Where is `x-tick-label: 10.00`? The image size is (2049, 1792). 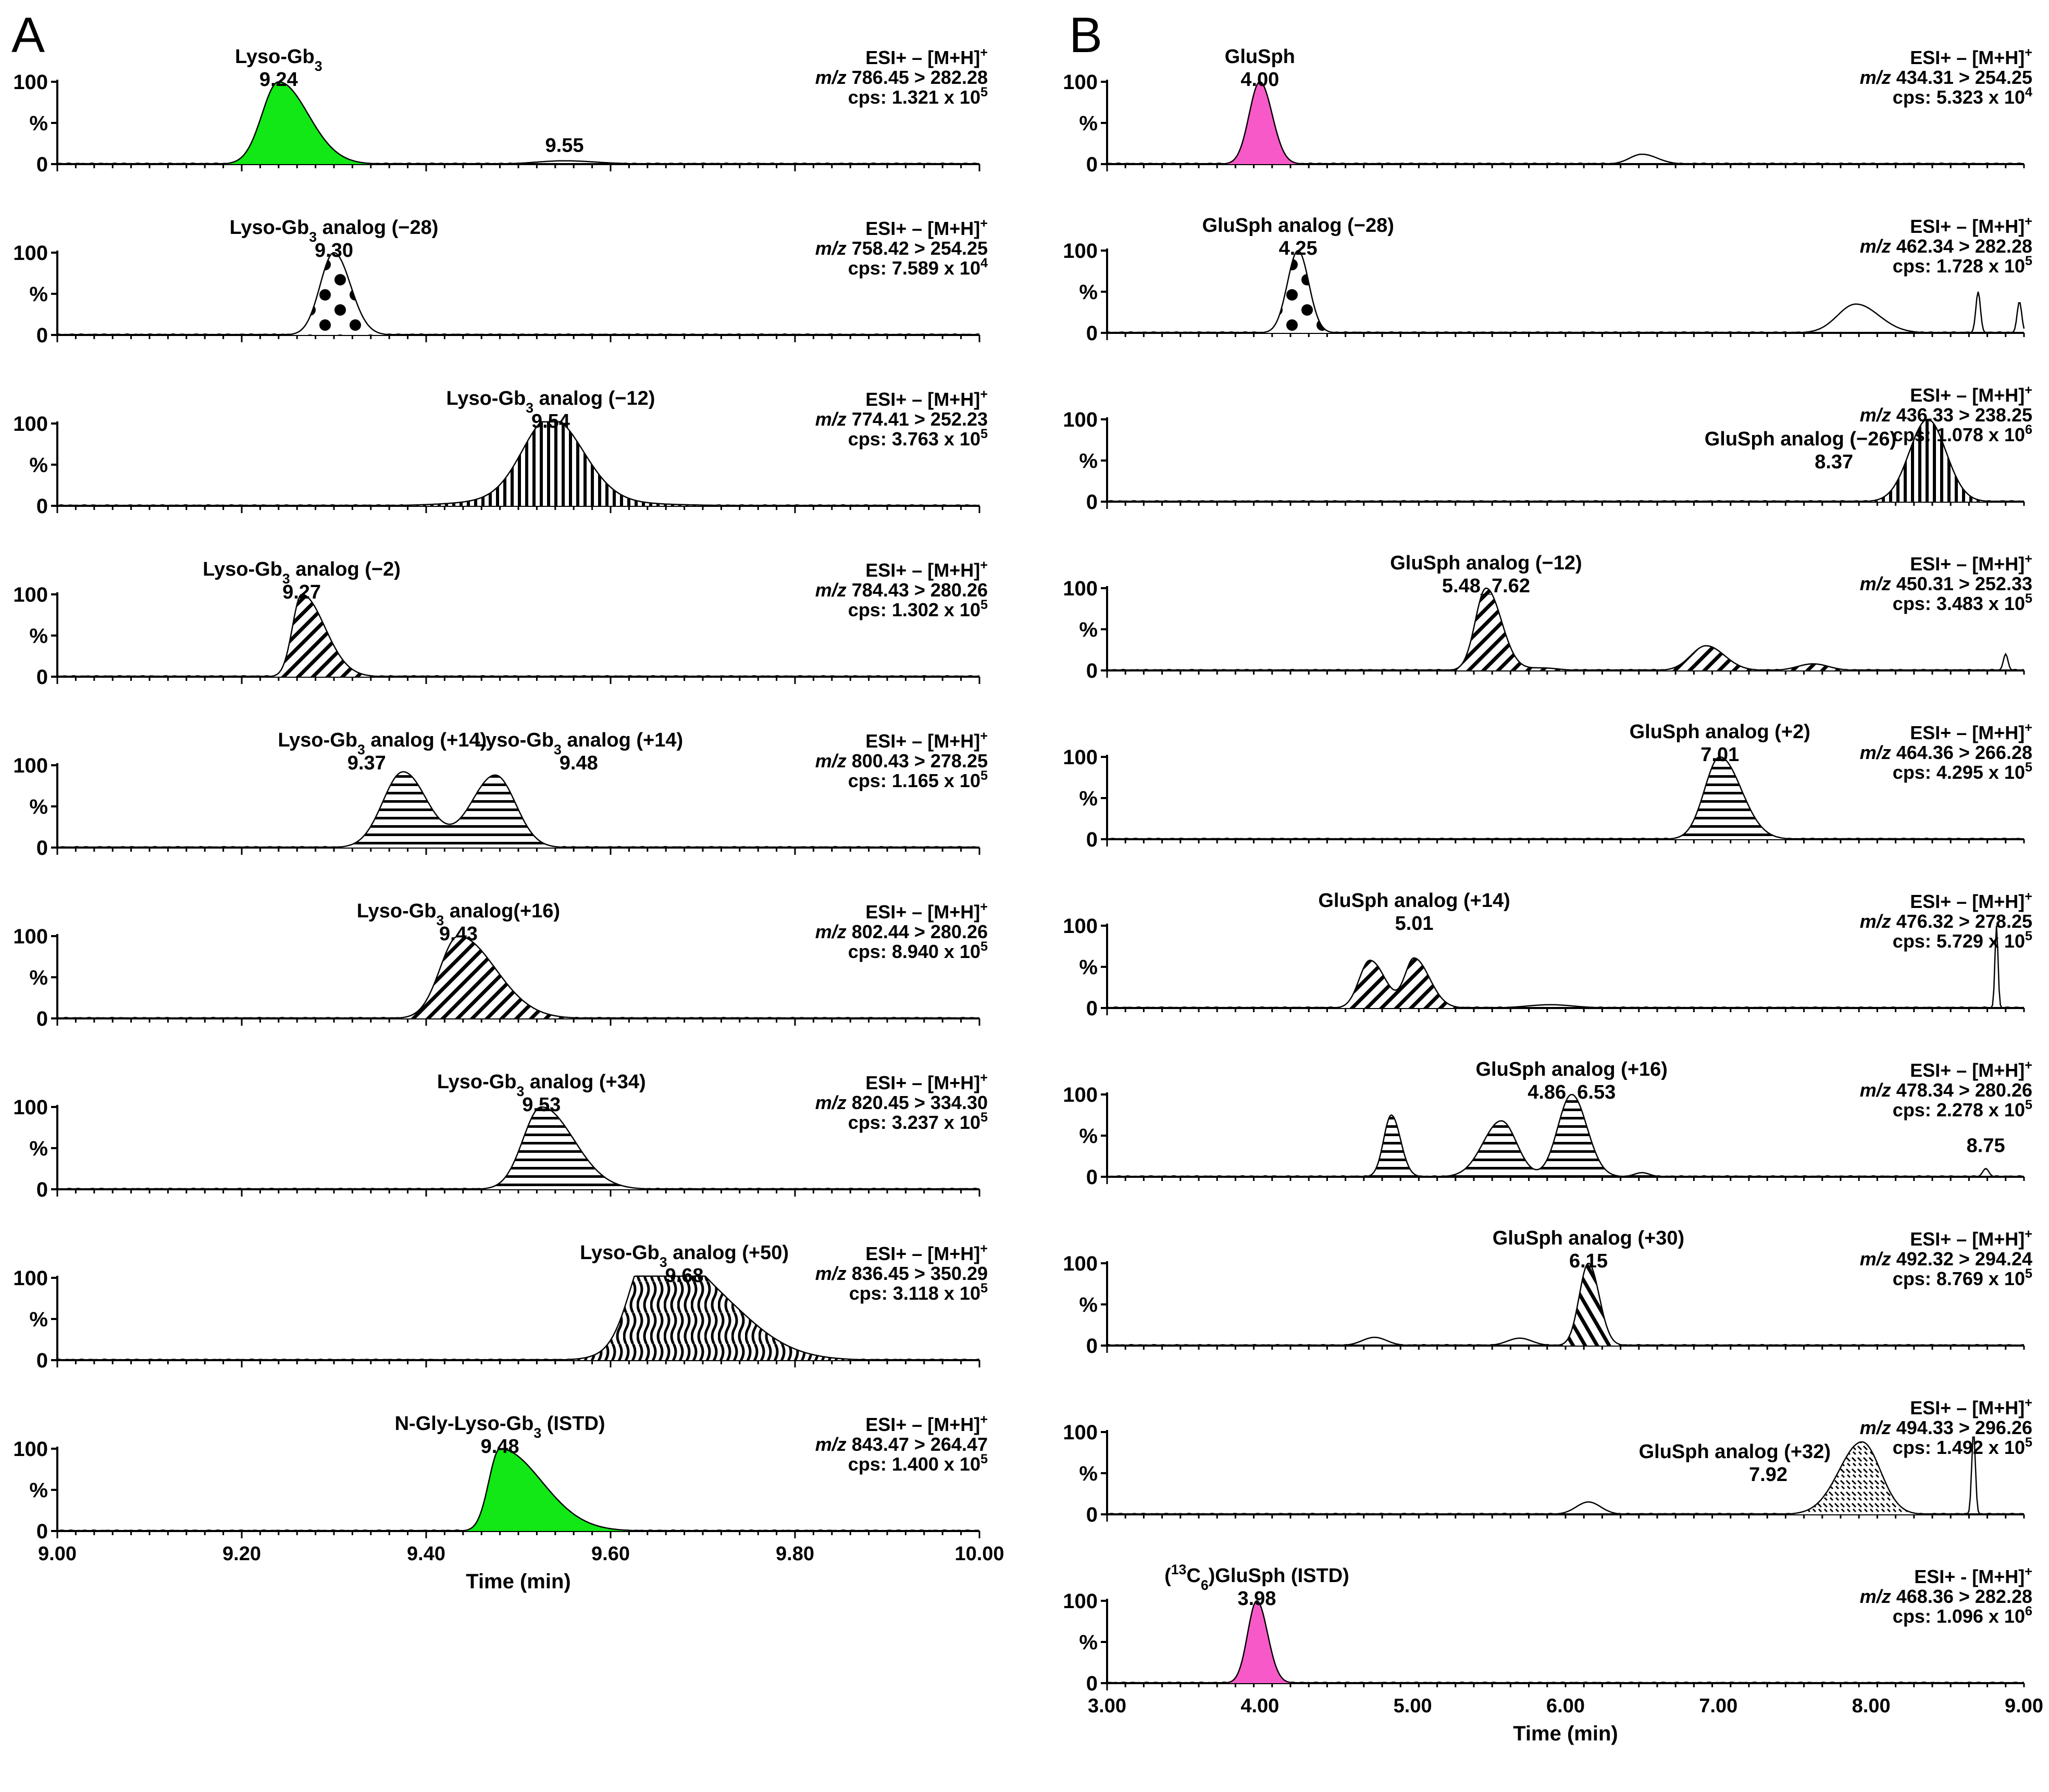
x-tick-label: 10.00 is located at coordinates (979, 1554).